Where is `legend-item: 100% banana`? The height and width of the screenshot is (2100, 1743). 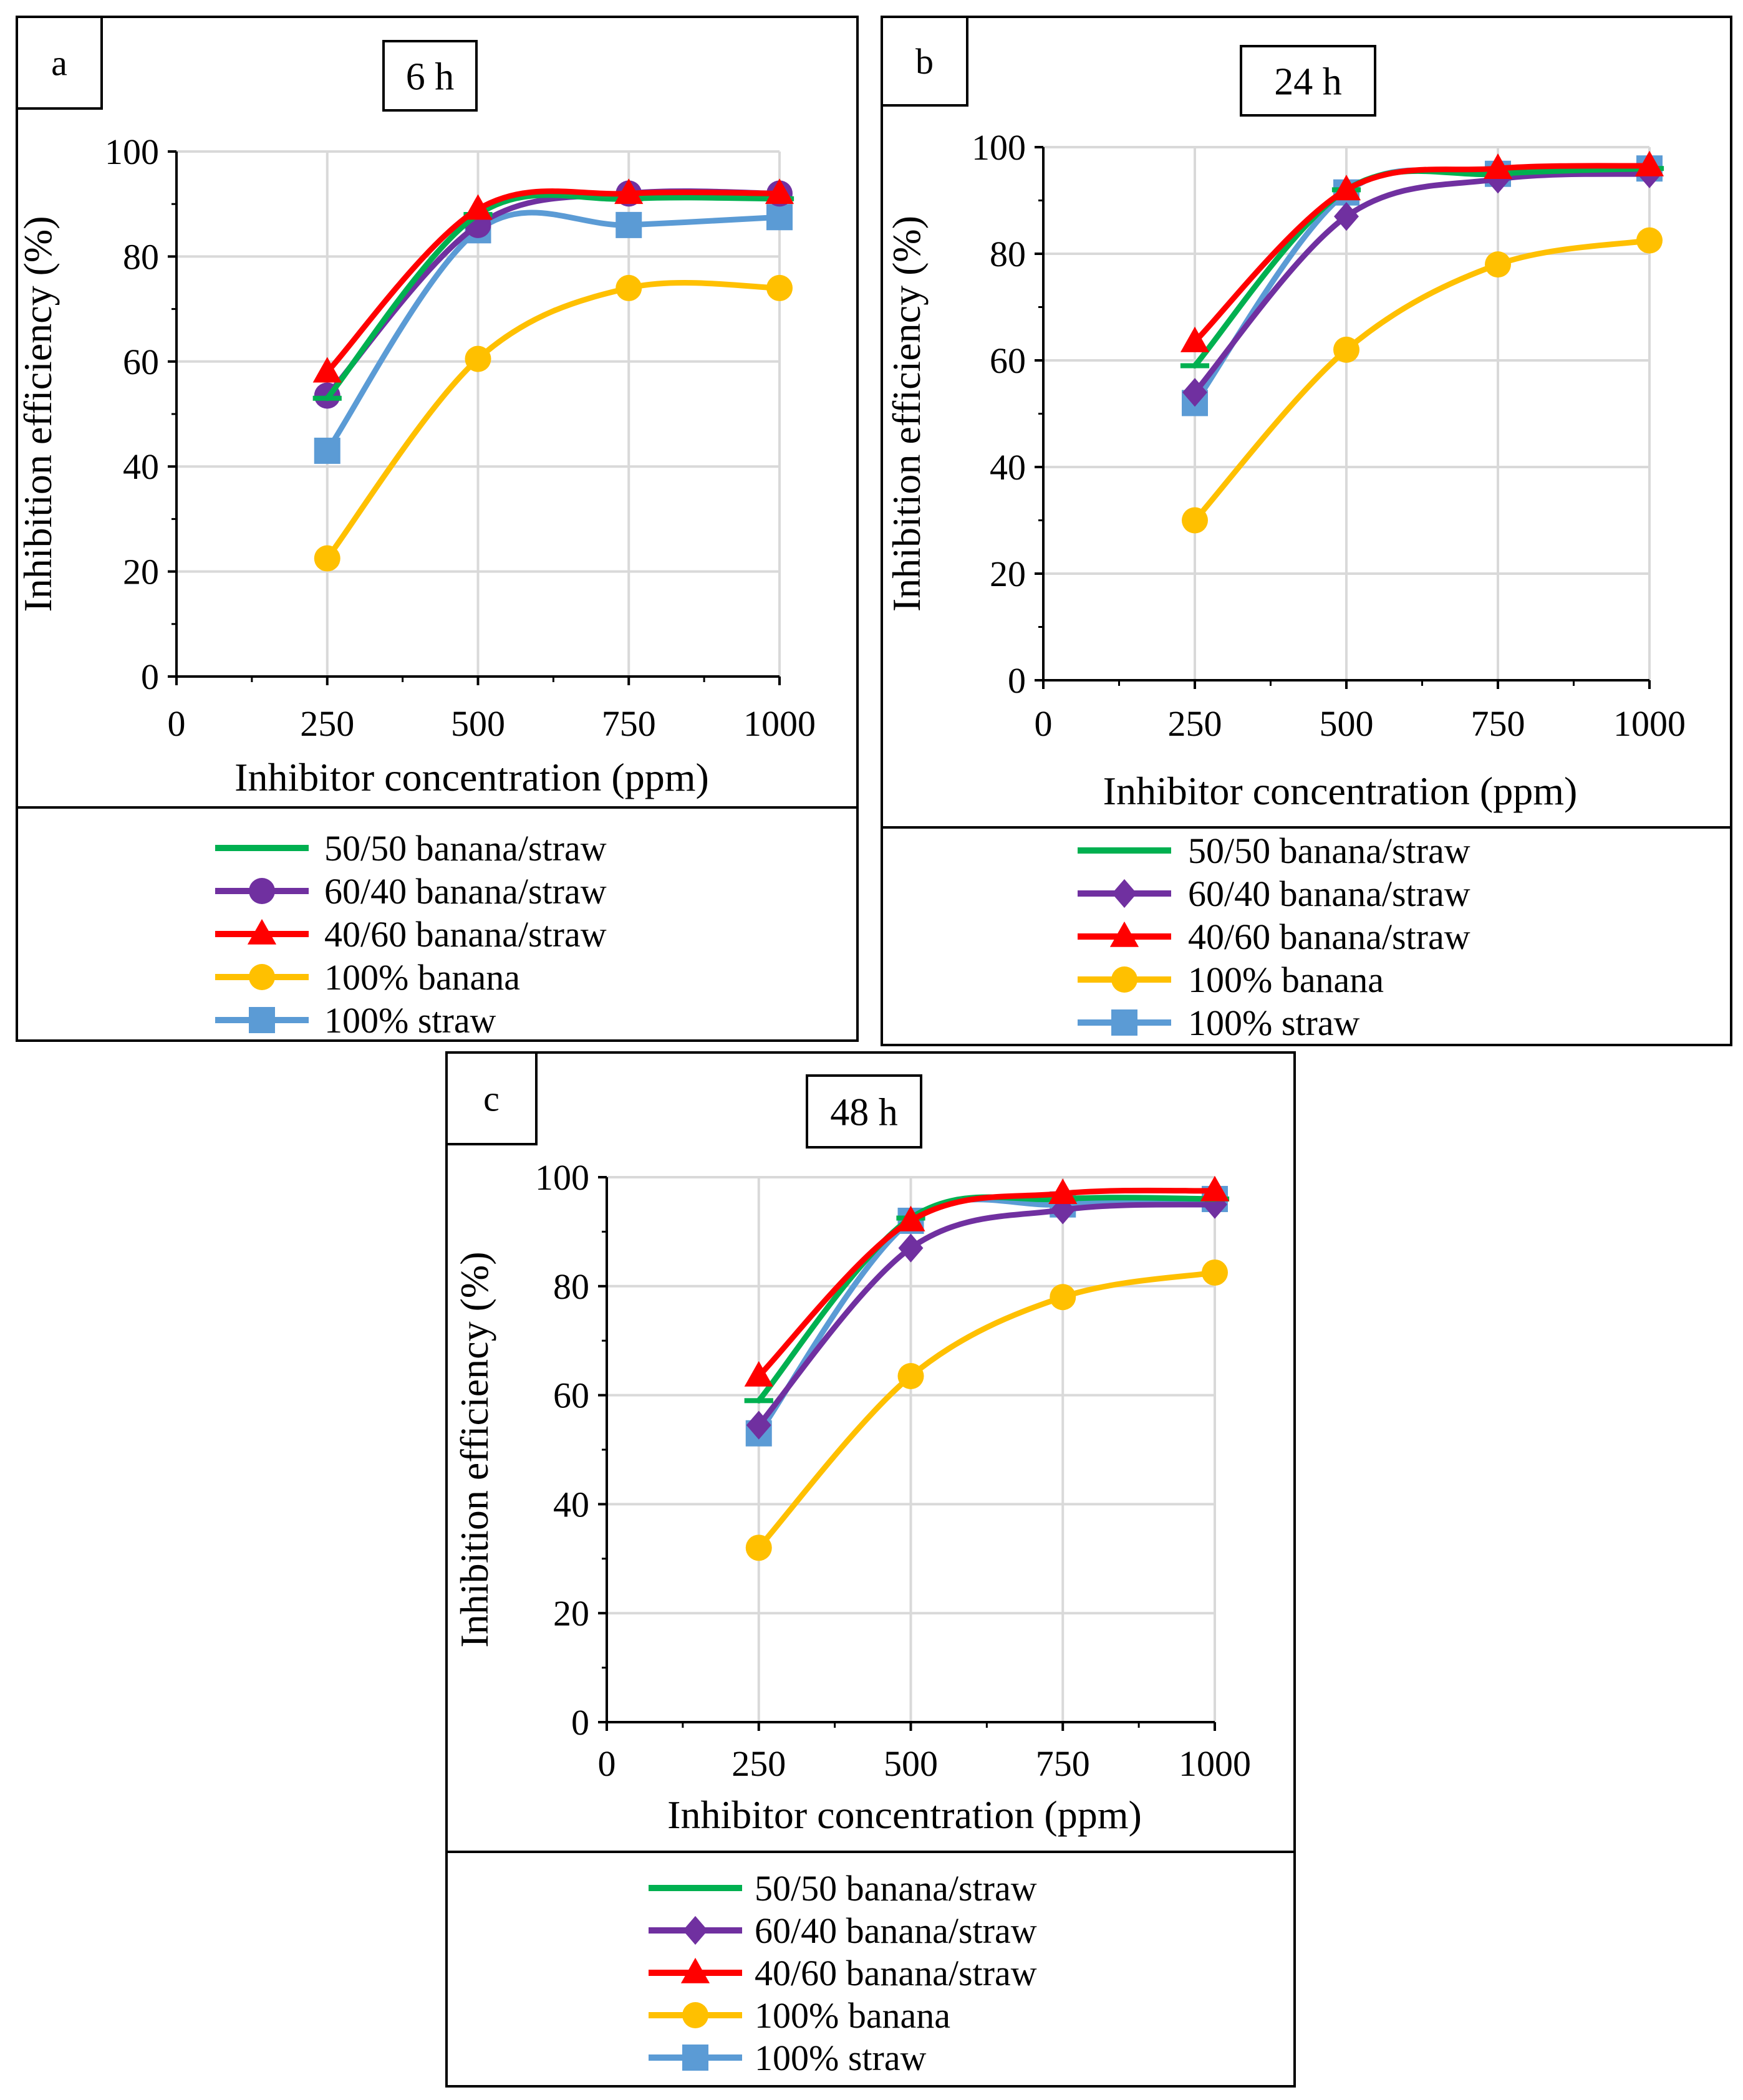
legend-item: 100% banana is located at coordinates (1231, 980).